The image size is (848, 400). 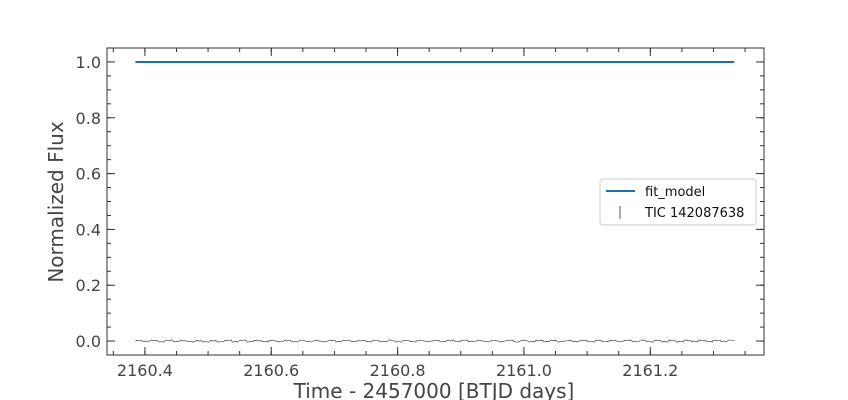 What do you see at coordinates (145, 370) in the screenshot?
I see `x-tick-label: 2160.4` at bounding box center [145, 370].